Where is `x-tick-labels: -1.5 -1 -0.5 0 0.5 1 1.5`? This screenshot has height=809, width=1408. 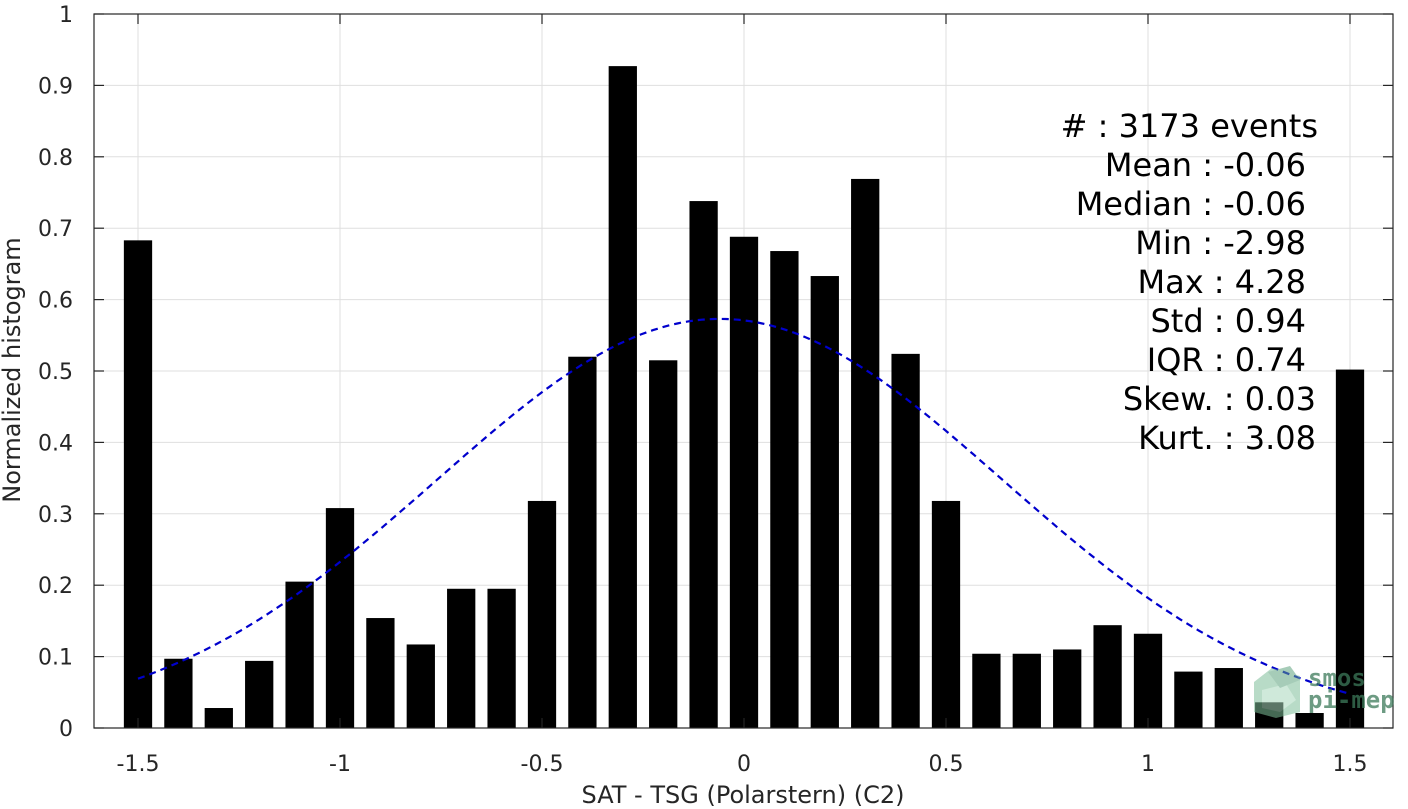
x-tick-labels: -1.5 -1 -0.5 0 0.5 1 1.5 is located at coordinates (742, 764).